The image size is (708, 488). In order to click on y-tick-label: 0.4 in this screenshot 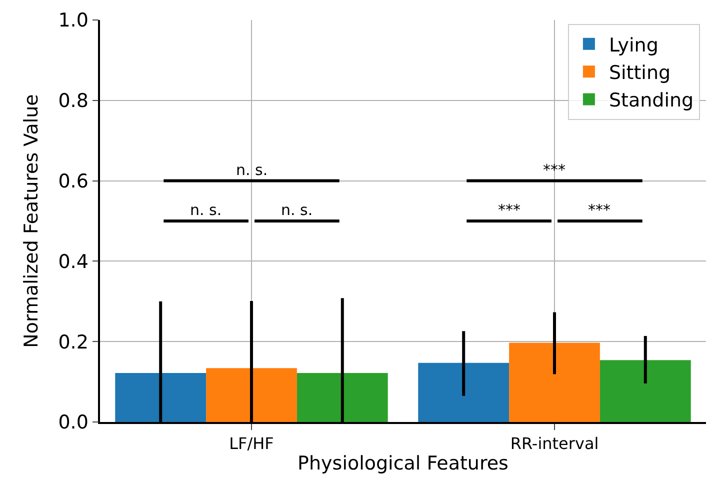, I will do `click(73, 261)`.